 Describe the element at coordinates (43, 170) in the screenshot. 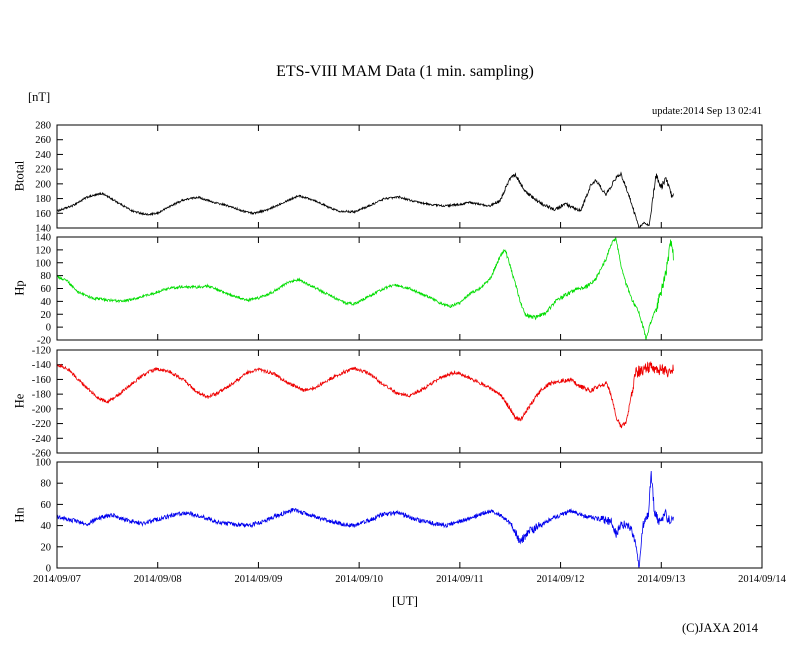

I see `y-tick-label: 220` at that location.